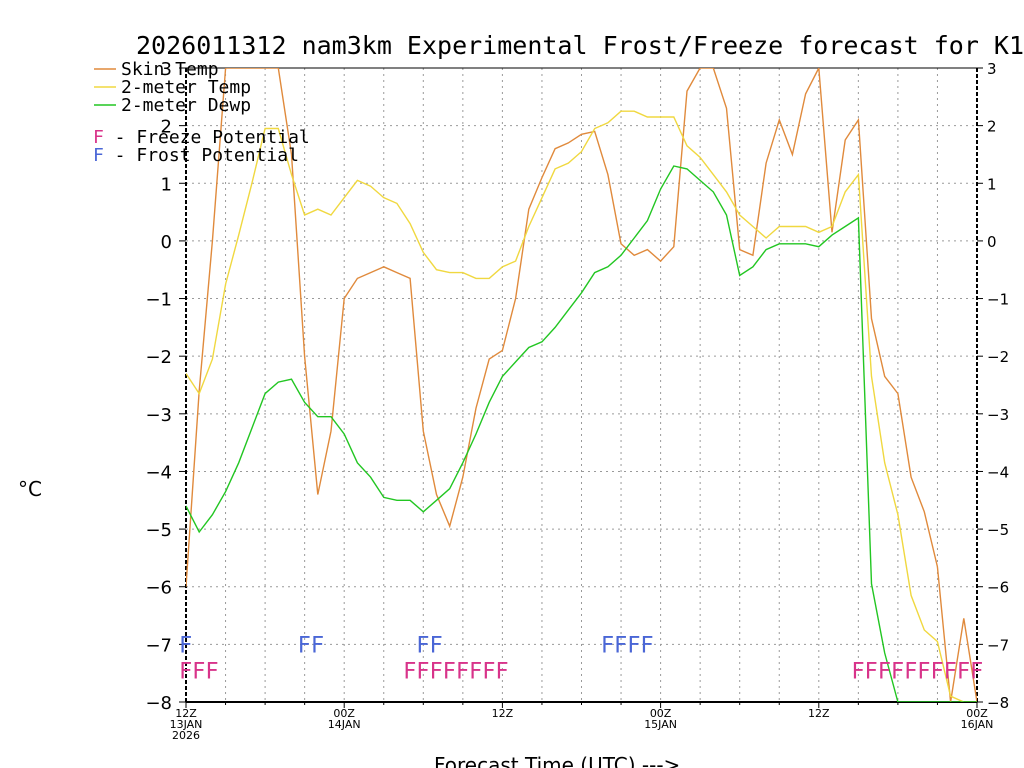 The width and height of the screenshot is (1024, 768). What do you see at coordinates (992, 242) in the screenshot?
I see `y-right-tick-label: 0` at bounding box center [992, 242].